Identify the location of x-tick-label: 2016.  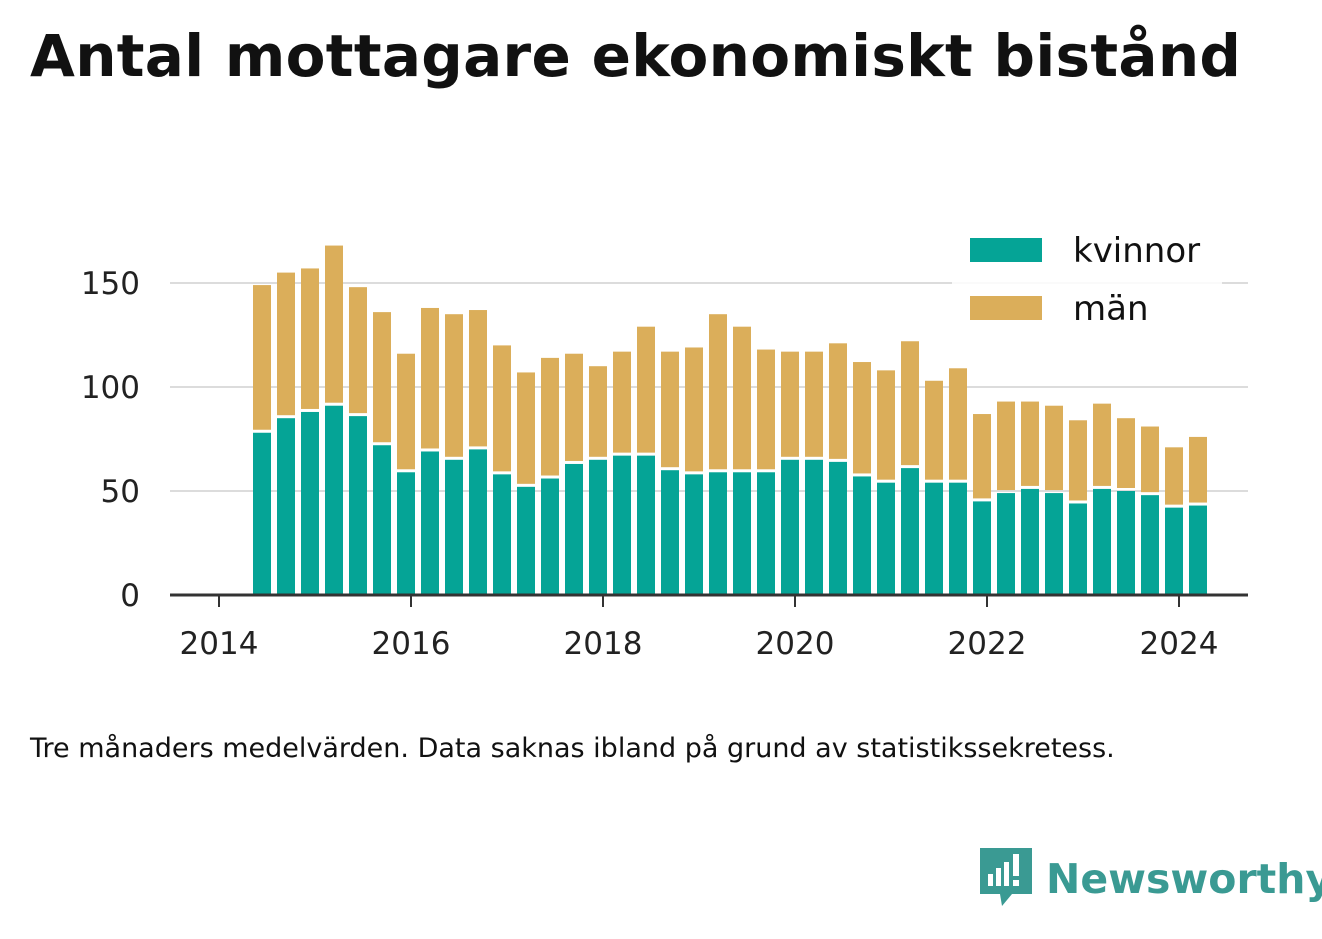
(411, 644).